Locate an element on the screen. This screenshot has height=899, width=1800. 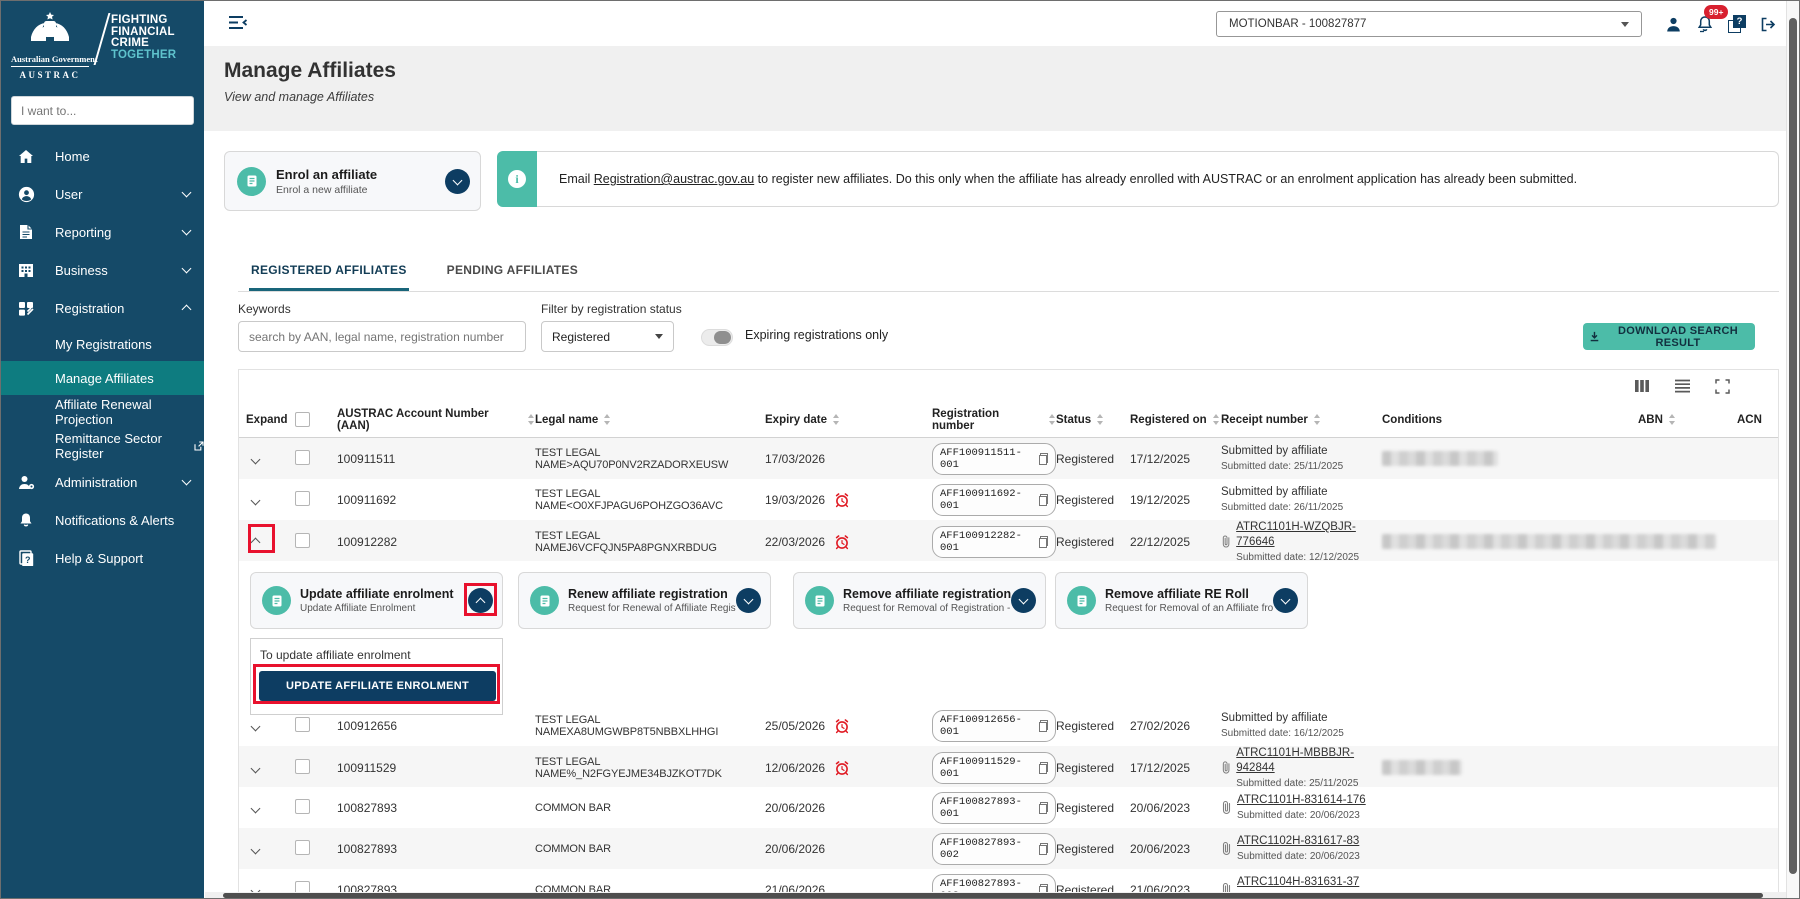
gov-label: Australian Government is located at coordinates (54, 60).